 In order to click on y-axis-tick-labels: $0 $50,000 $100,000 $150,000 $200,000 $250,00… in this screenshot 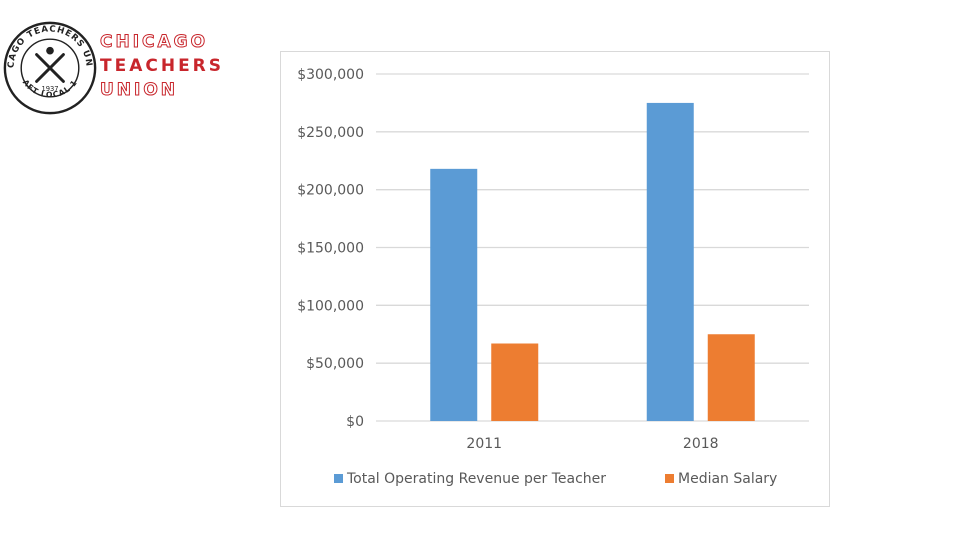, I will do `click(330, 248)`.